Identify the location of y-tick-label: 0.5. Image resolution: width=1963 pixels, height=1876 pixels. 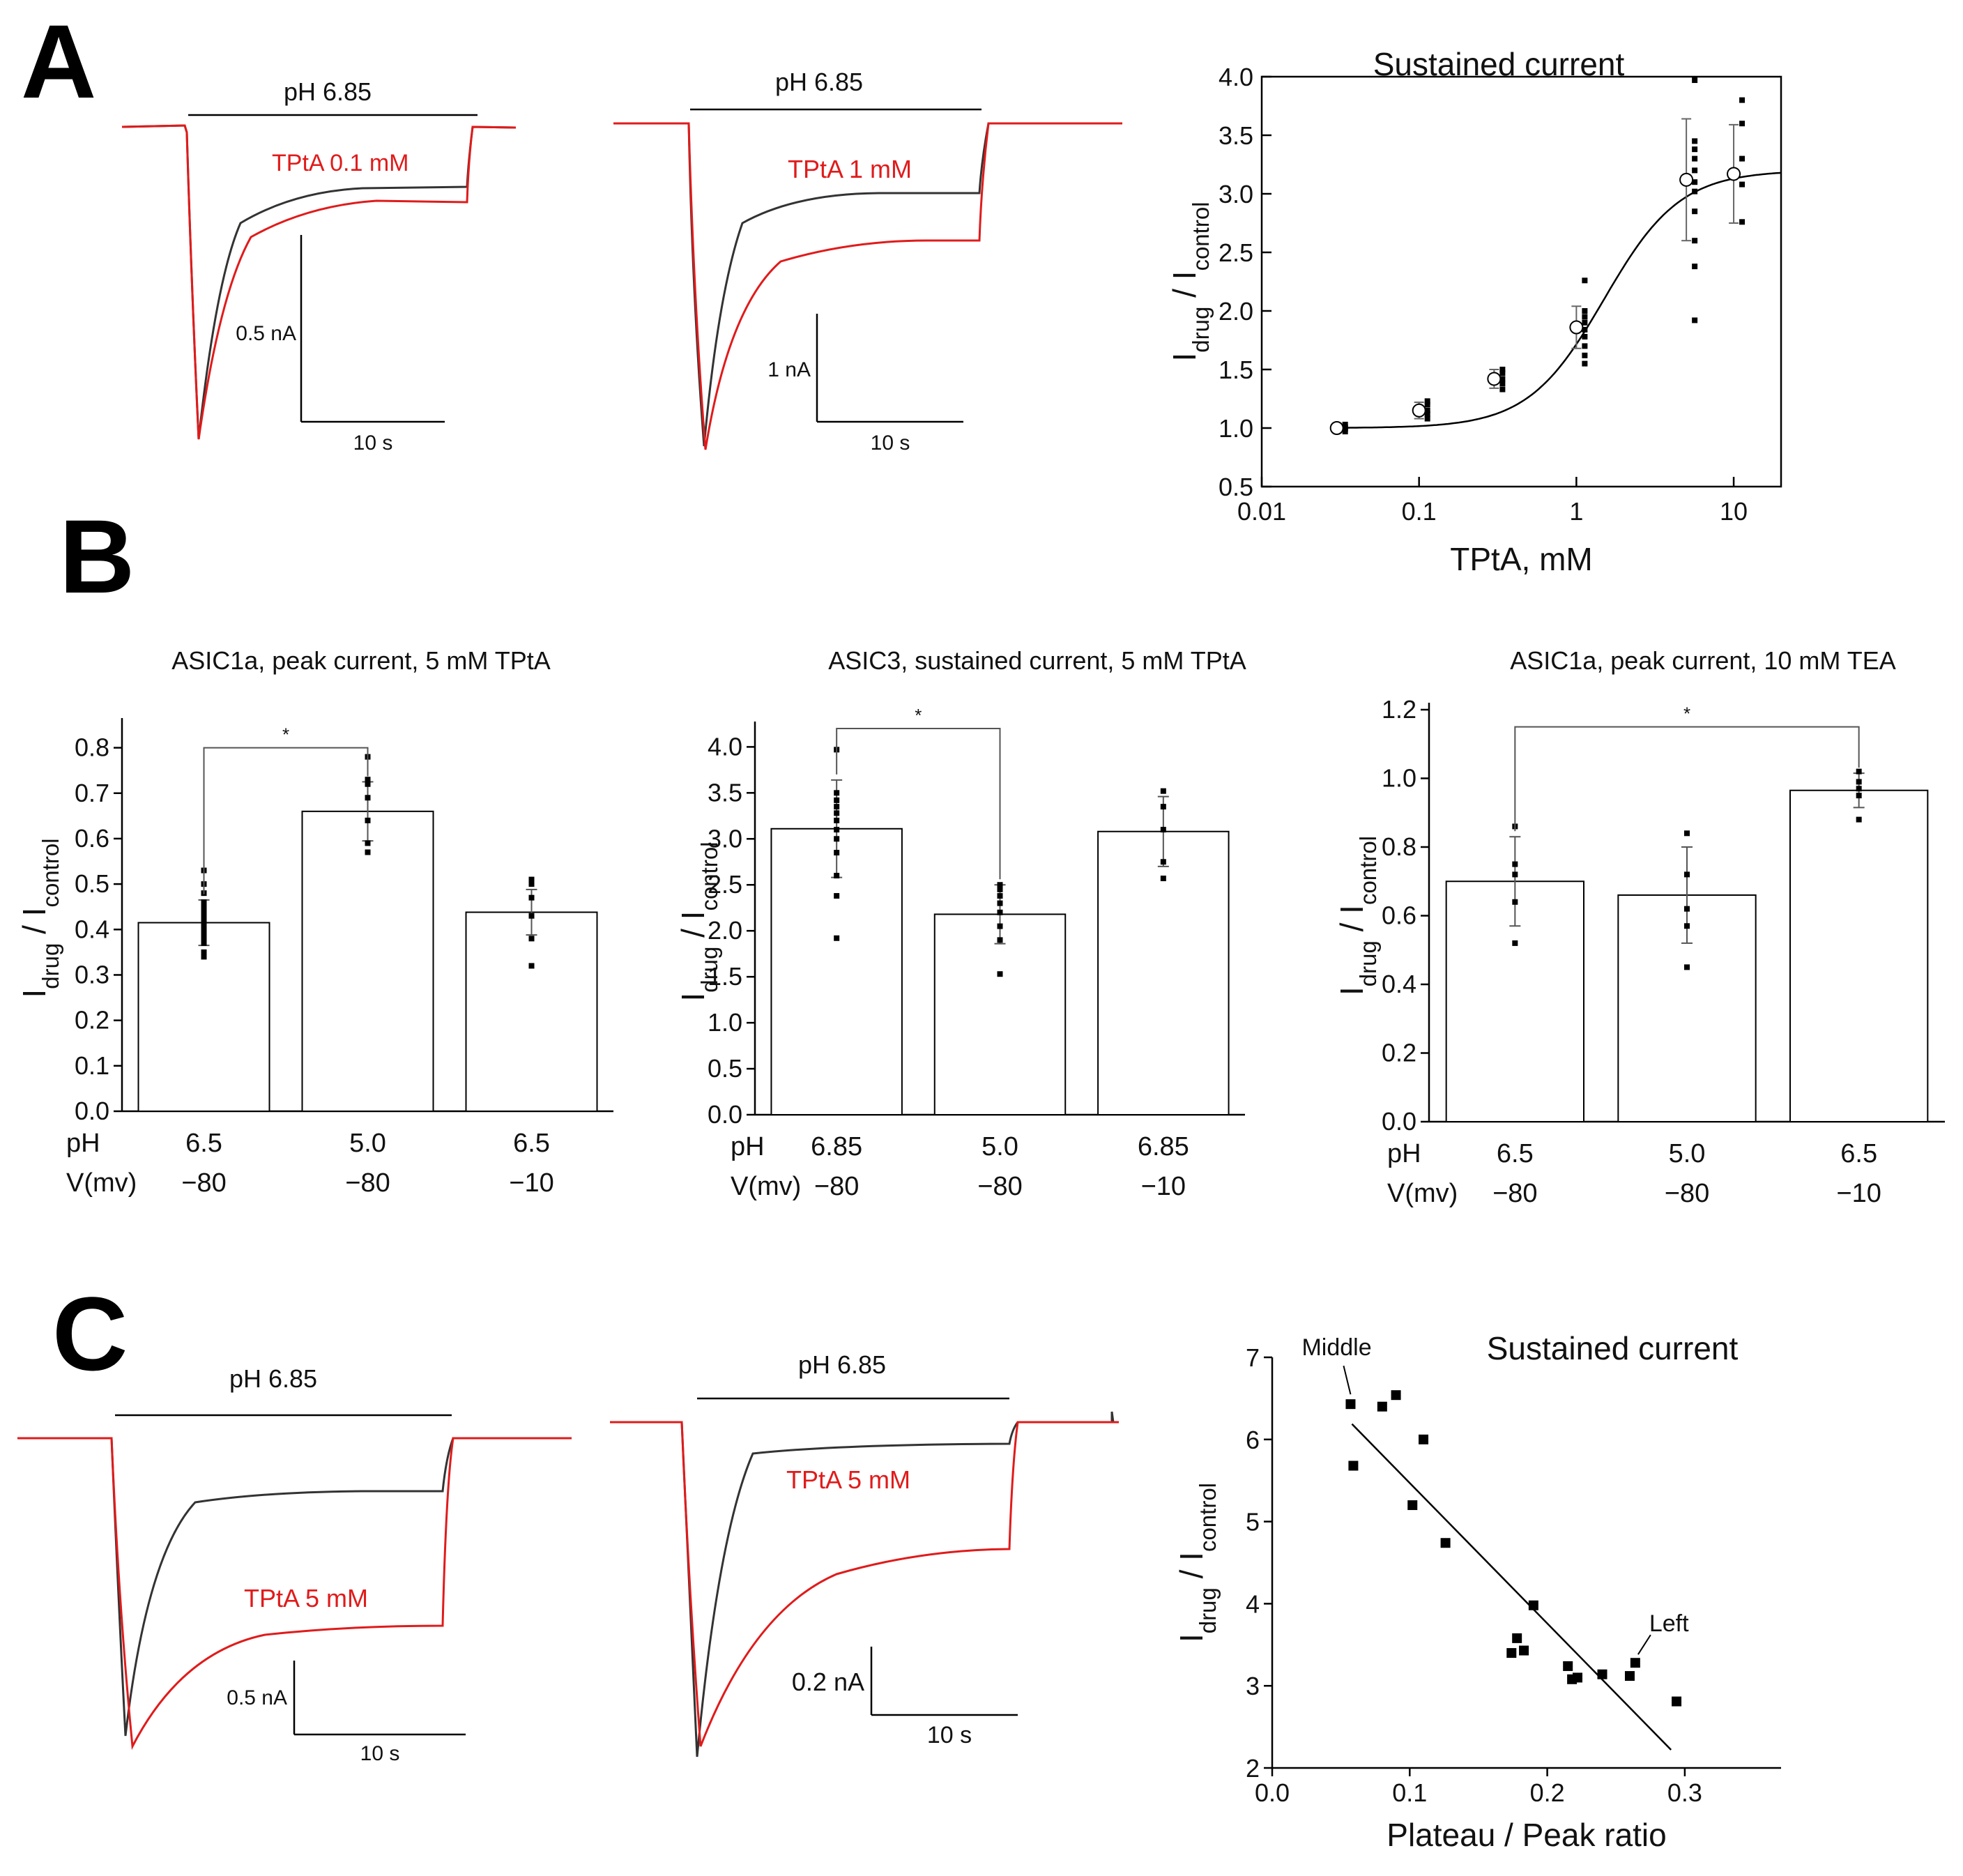
(92, 884).